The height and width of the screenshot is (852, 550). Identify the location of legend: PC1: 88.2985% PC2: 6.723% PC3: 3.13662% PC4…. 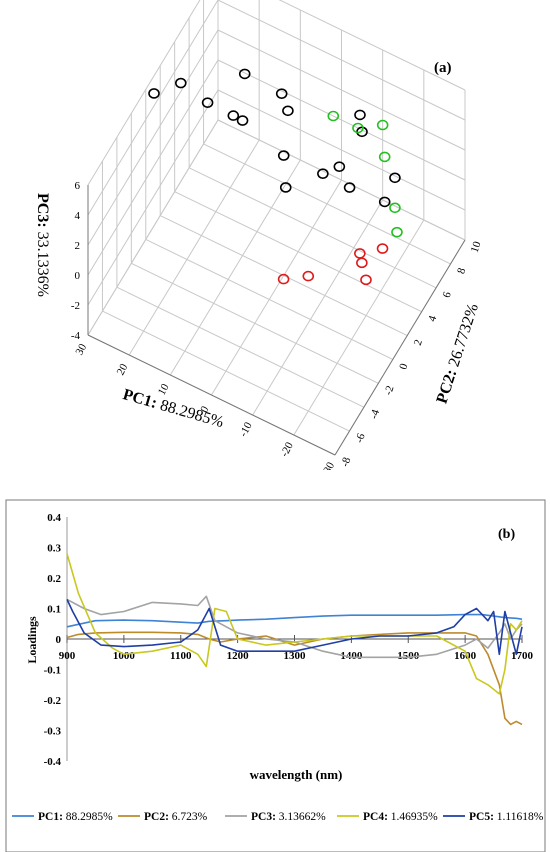
(278, 817).